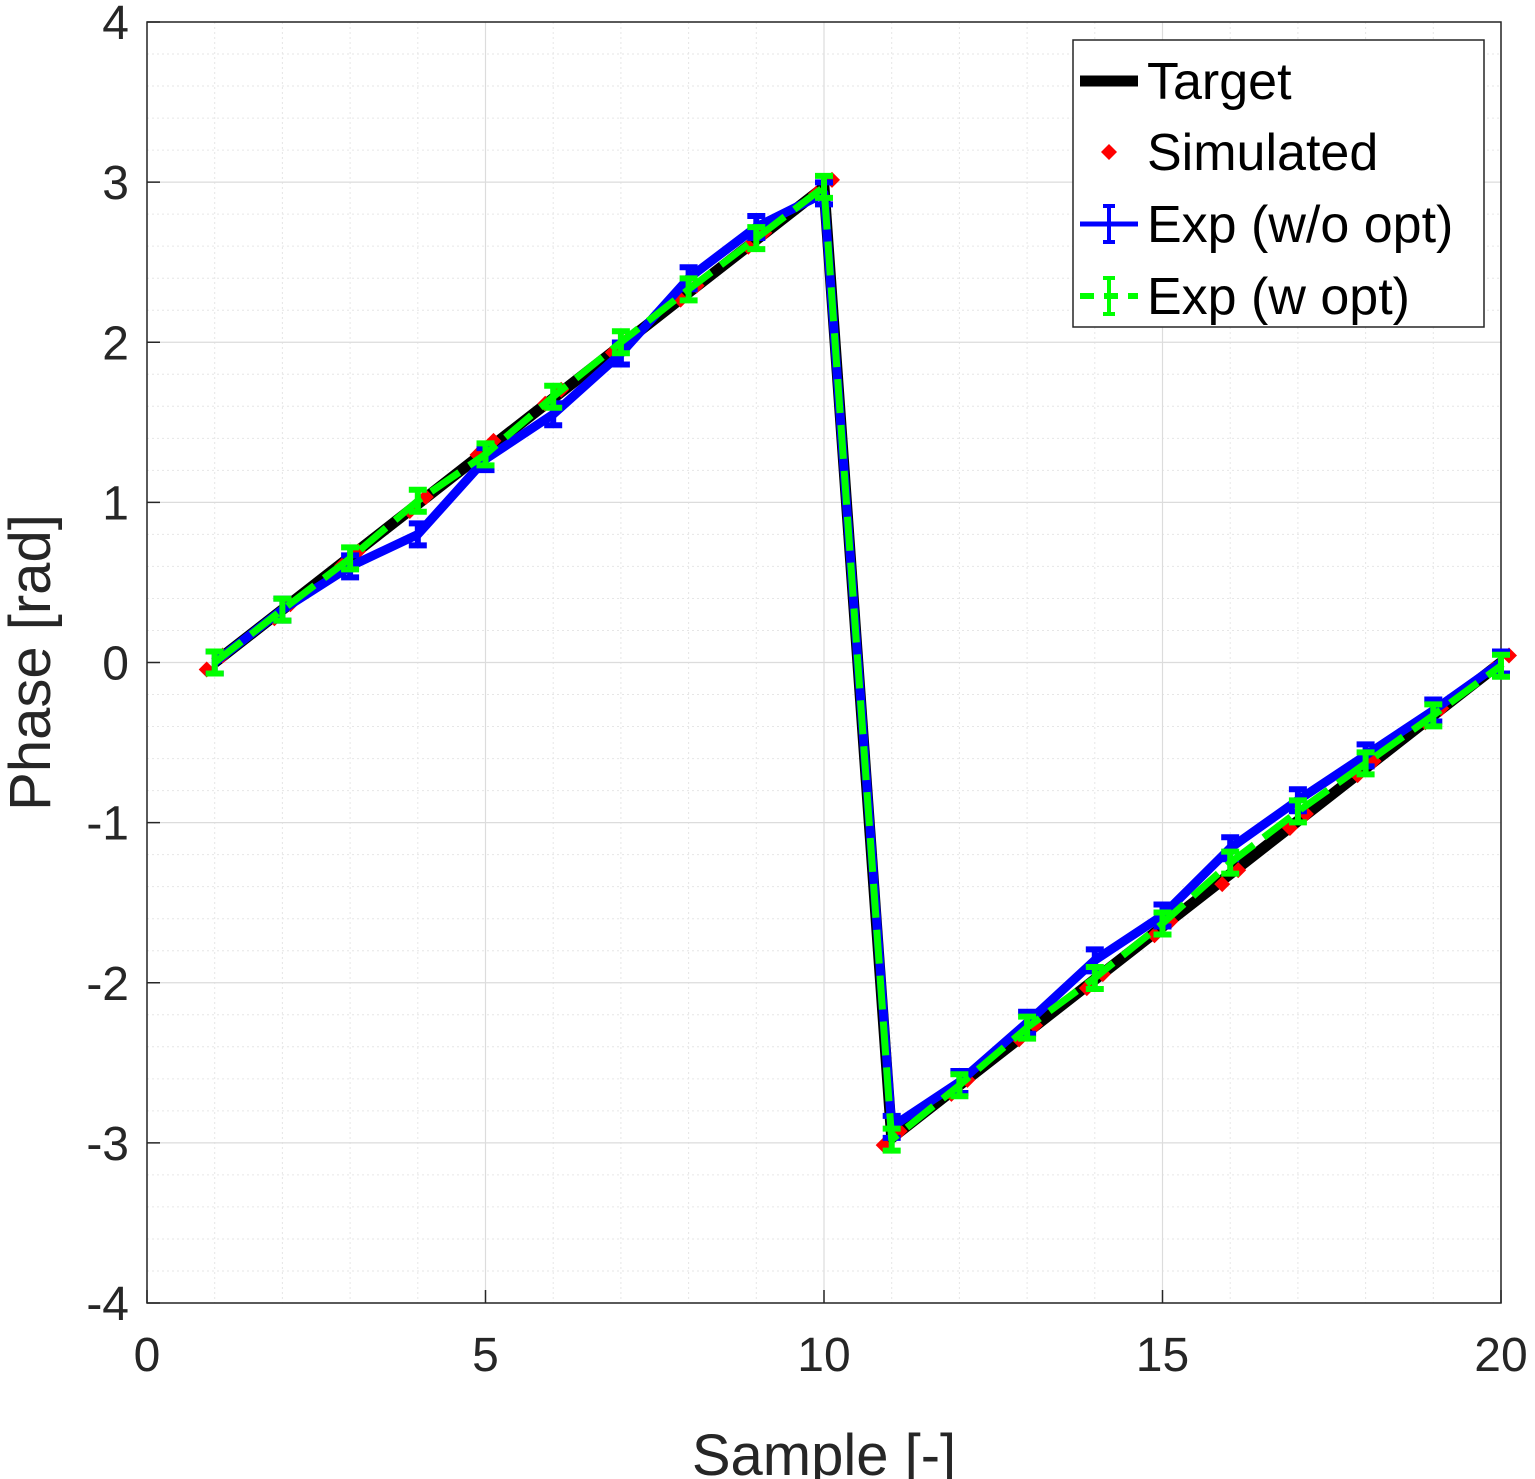 The image size is (1535, 1479). I want to click on legend-box, so click(1278, 183).